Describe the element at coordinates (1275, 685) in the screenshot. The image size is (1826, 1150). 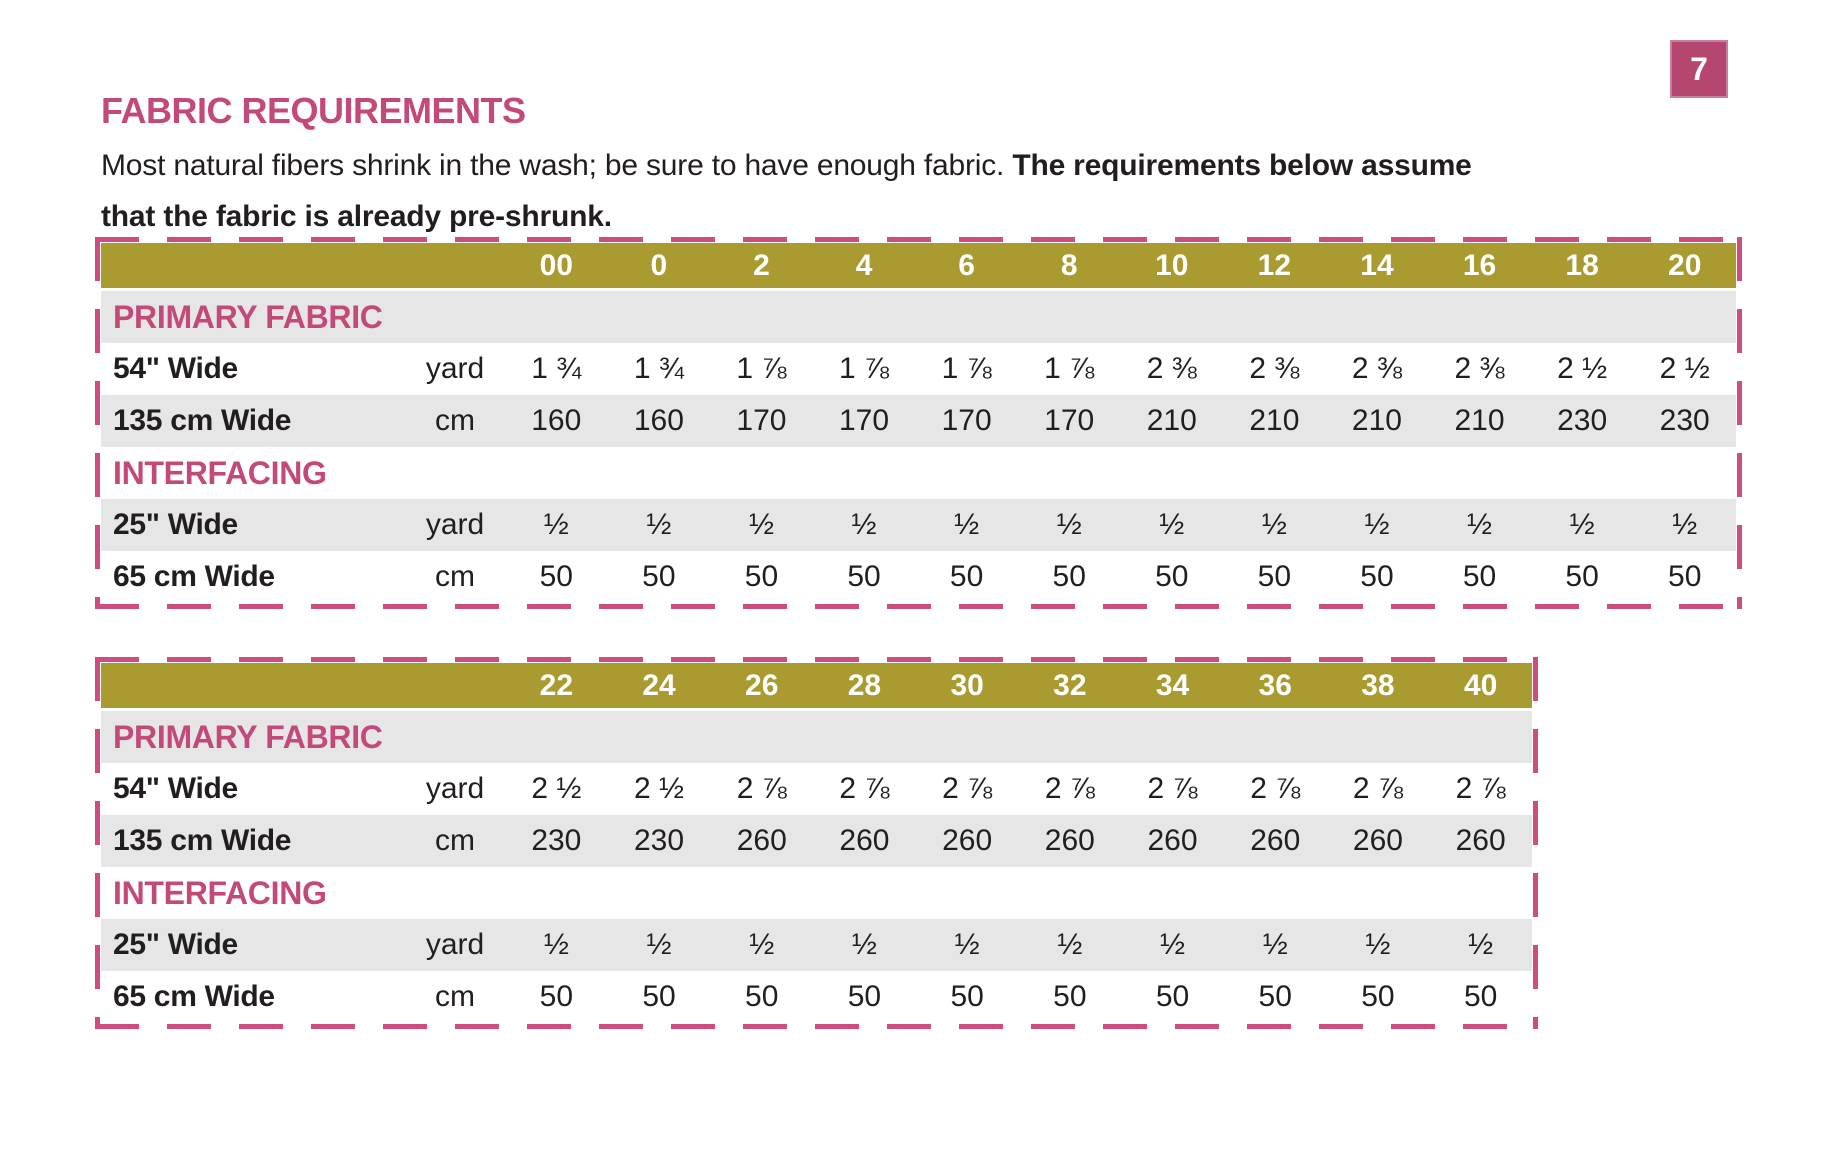
I see `size-header-cell: 36` at that location.